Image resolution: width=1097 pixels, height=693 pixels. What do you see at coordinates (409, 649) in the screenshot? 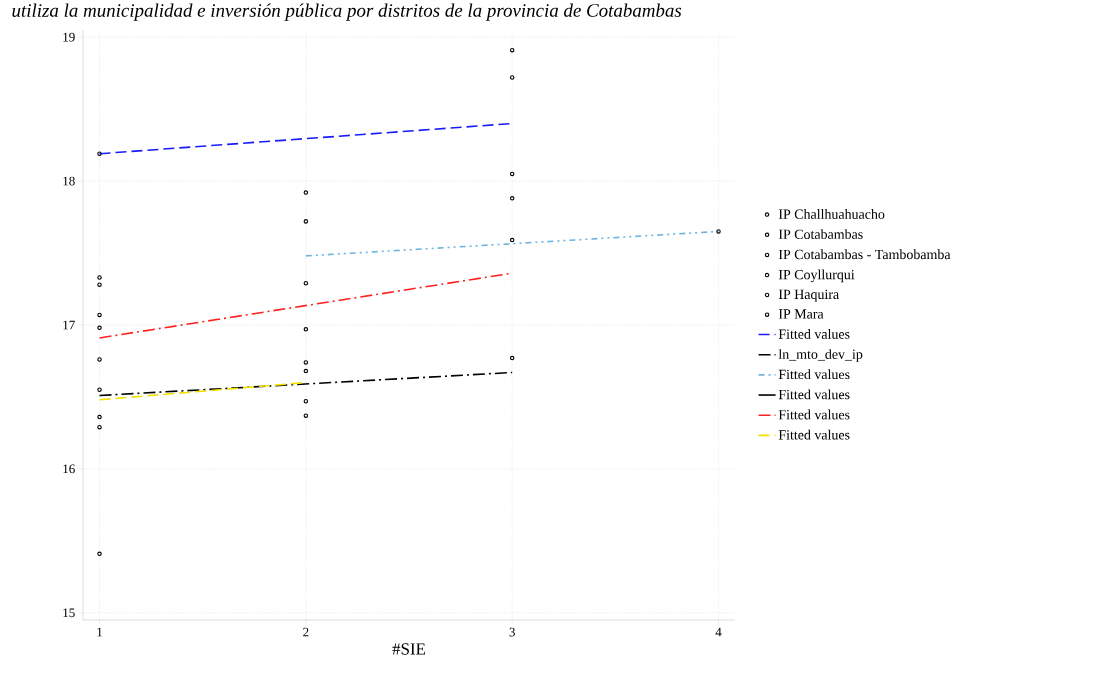
I see `x-axis-title: #SIE` at bounding box center [409, 649].